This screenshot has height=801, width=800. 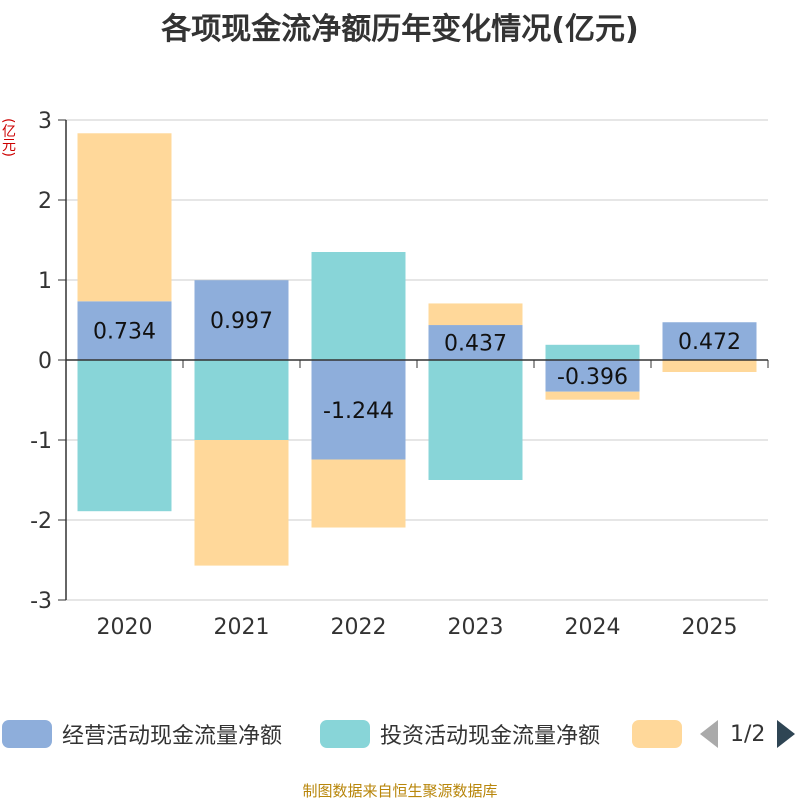 I want to click on bar-2-2020, so click(x=124, y=436).